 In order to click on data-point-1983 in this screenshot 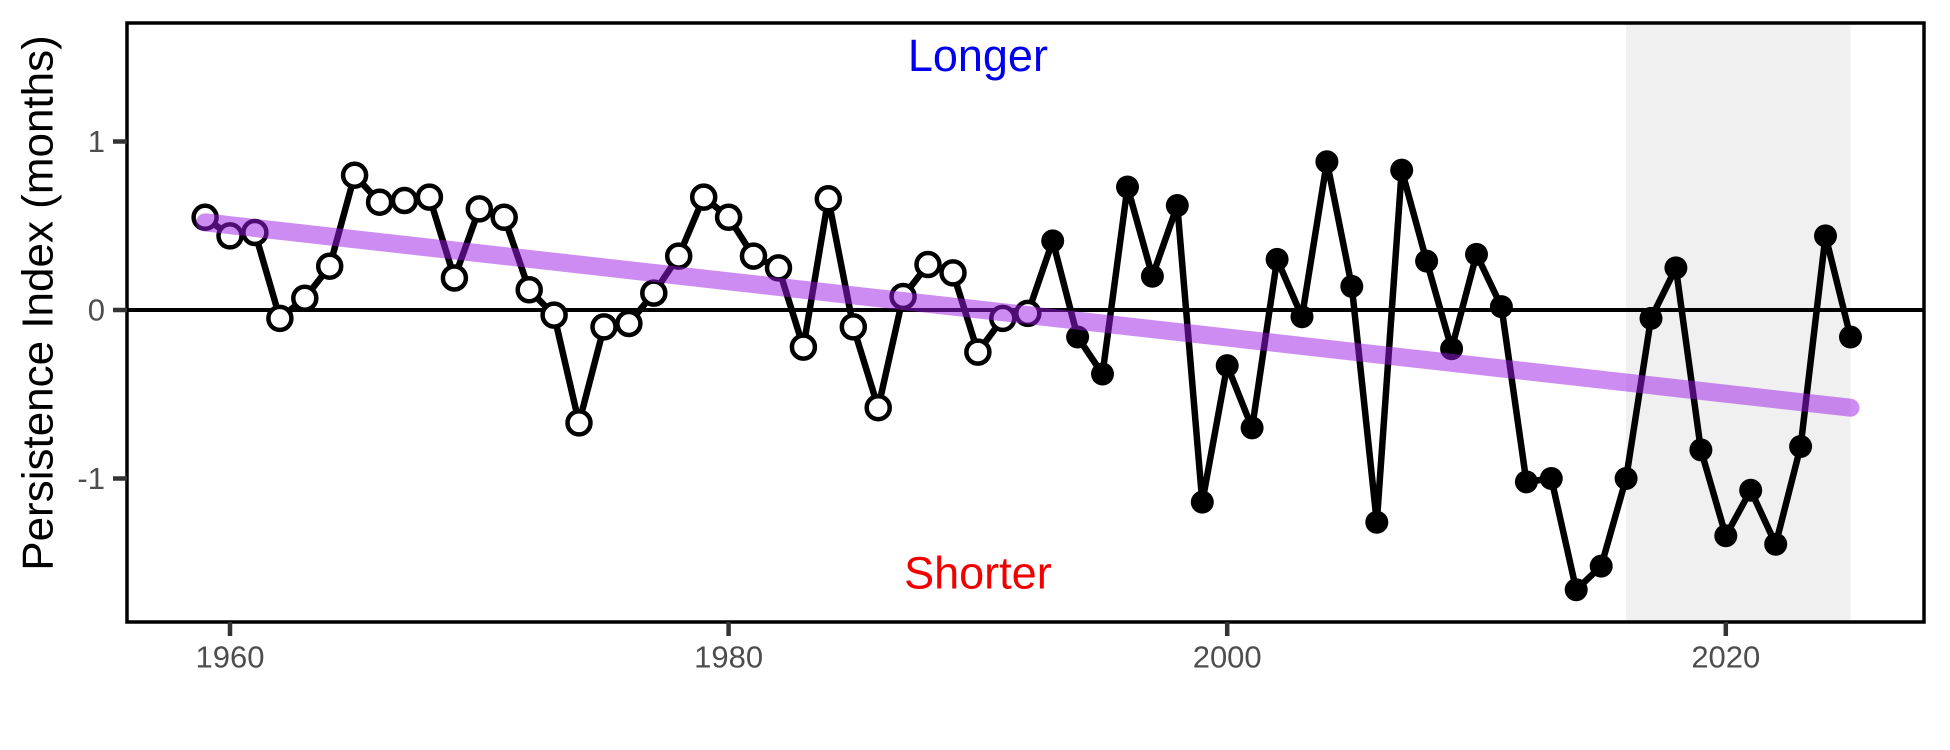, I will do `click(803, 347)`.